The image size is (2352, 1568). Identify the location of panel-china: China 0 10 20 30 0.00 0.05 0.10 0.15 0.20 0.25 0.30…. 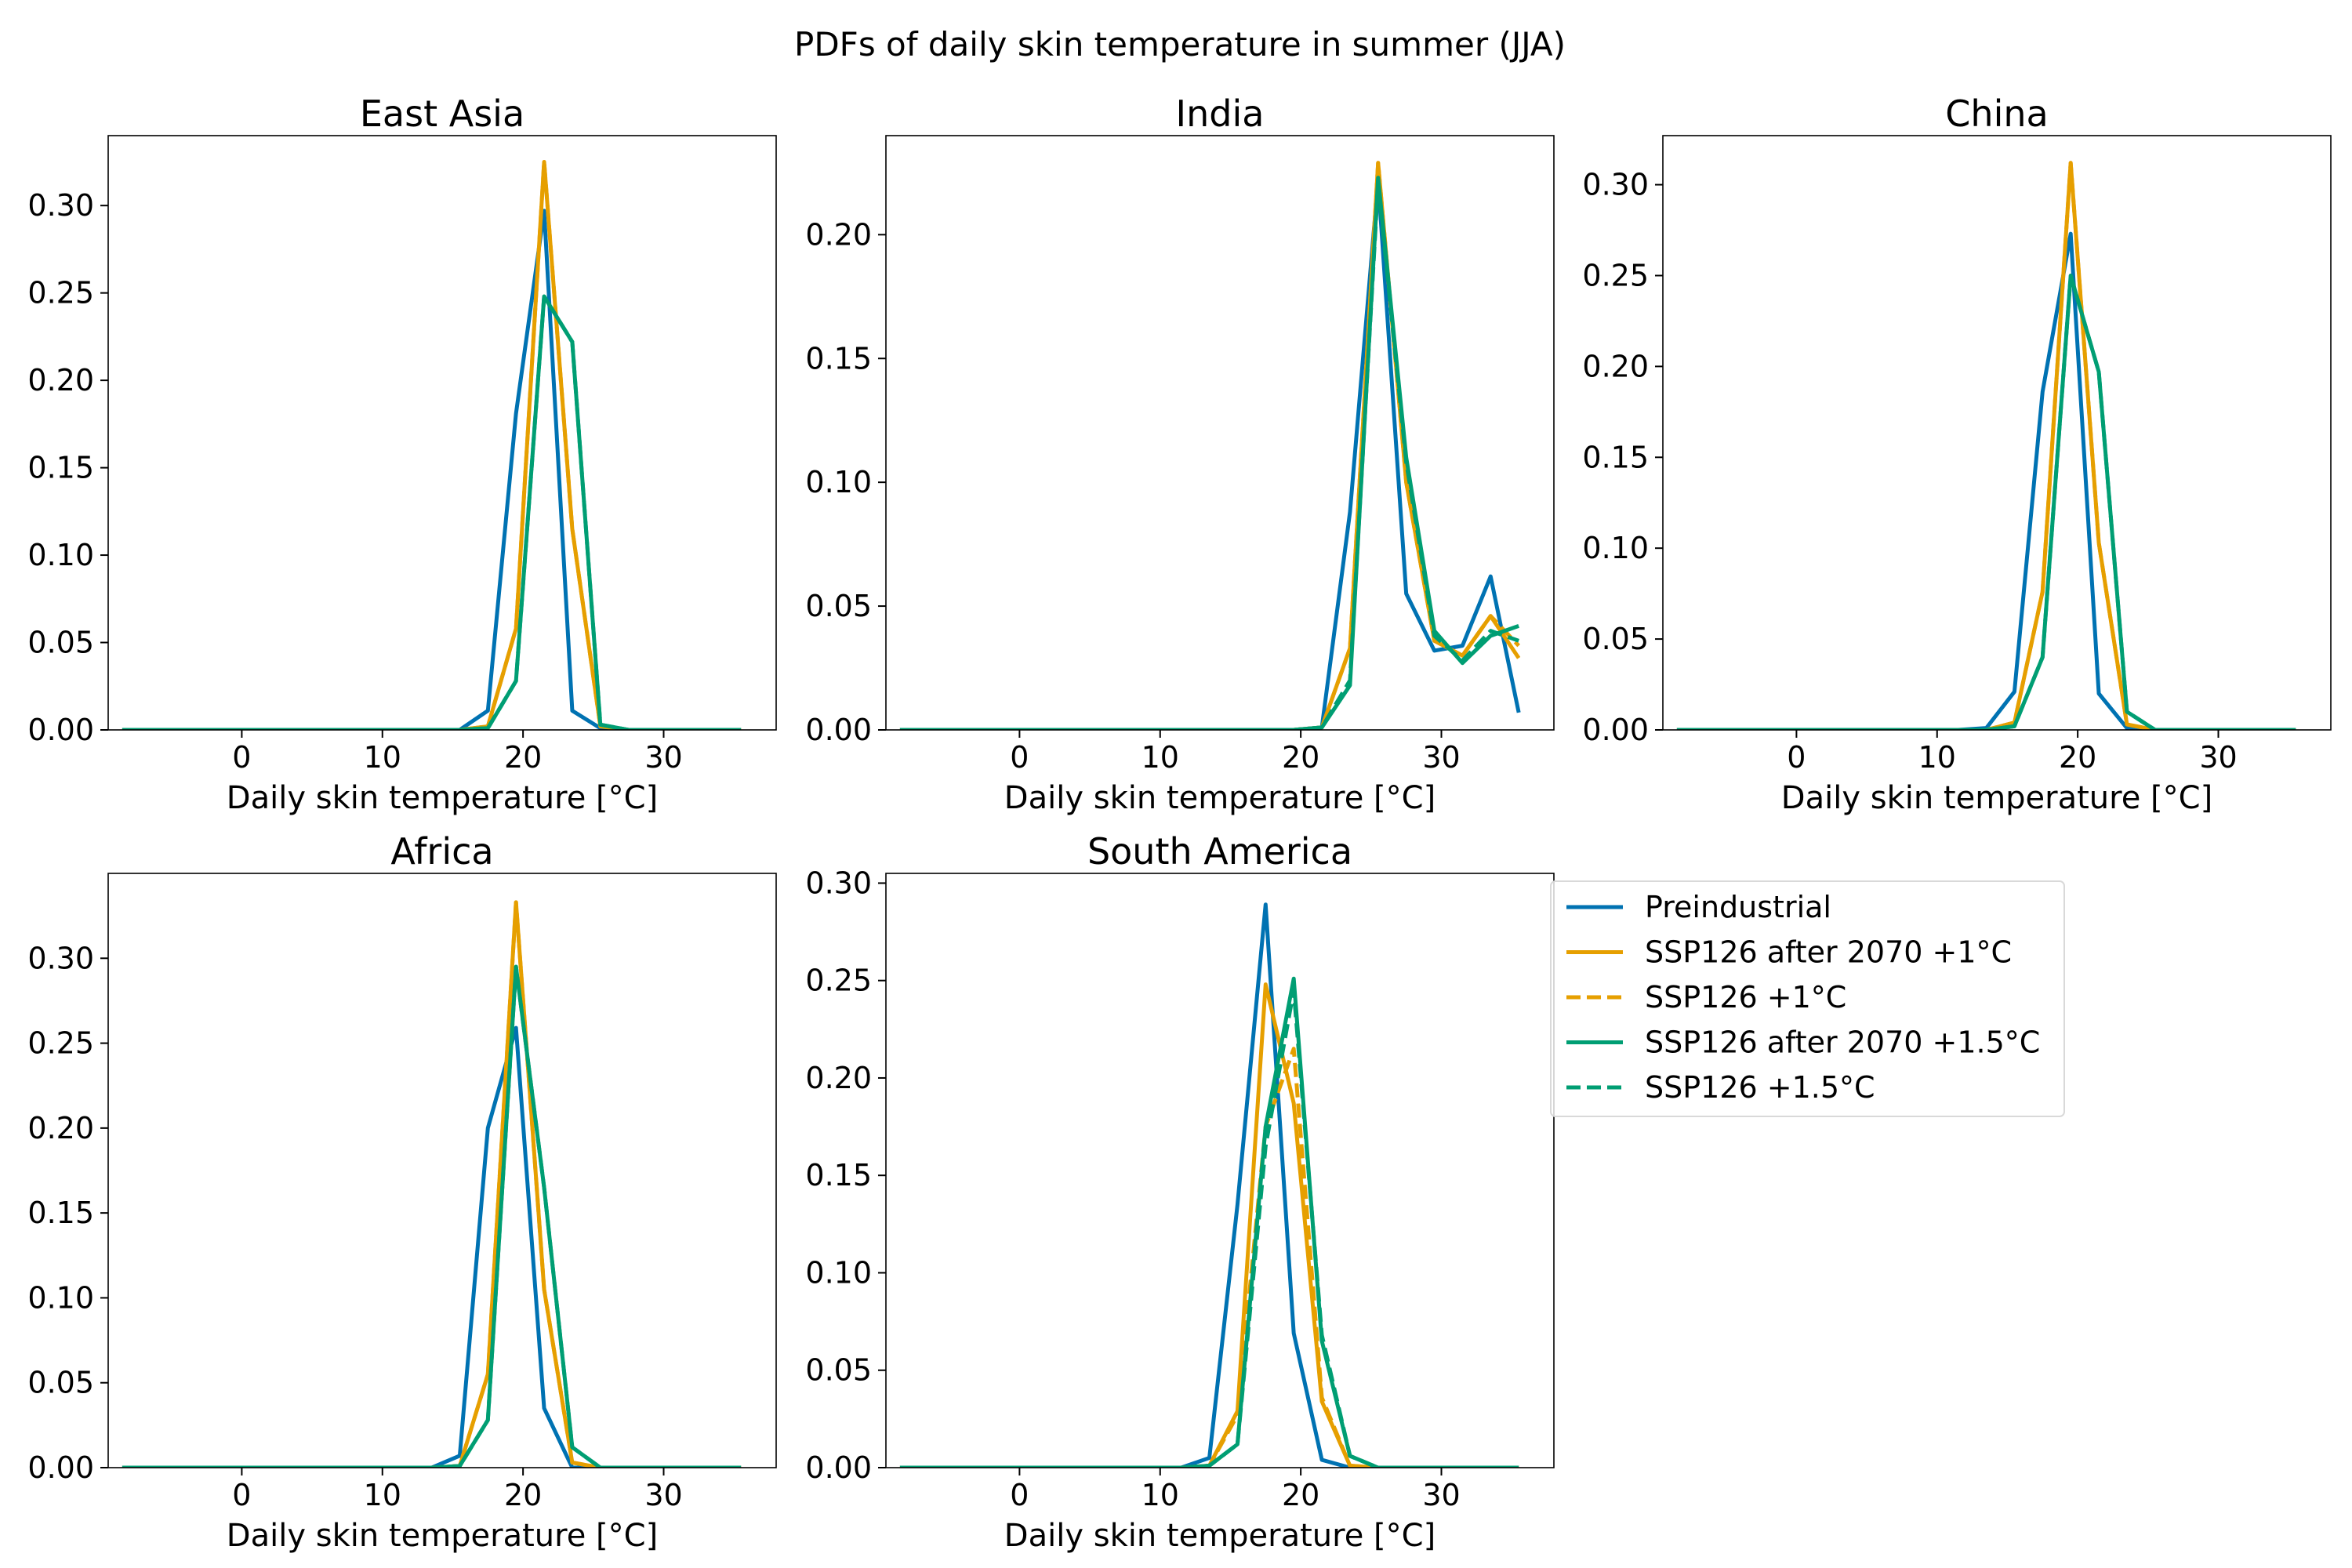
(1957, 454).